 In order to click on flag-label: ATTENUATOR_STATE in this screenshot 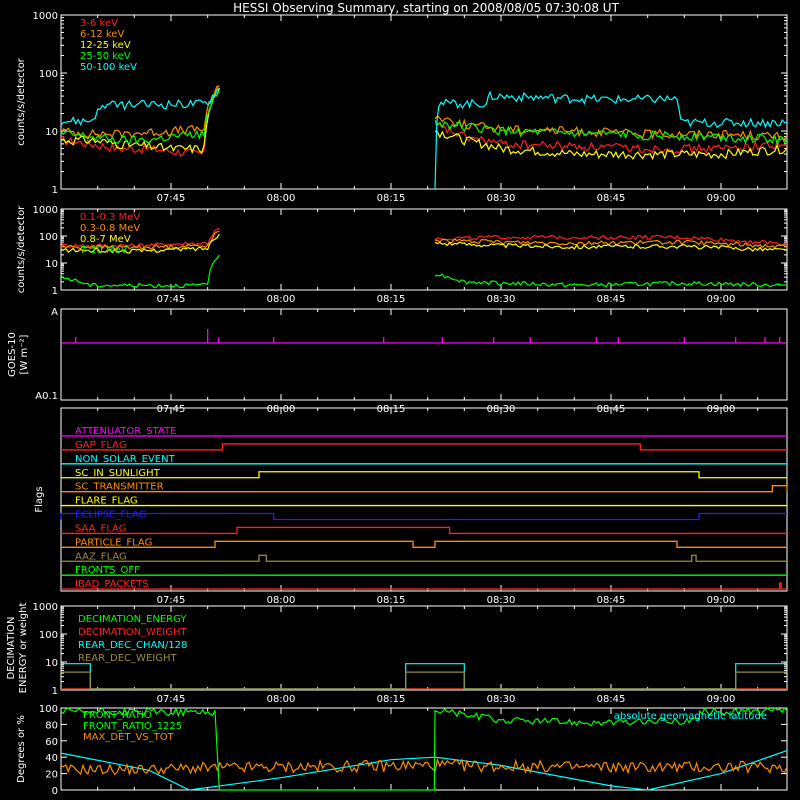, I will do `click(125, 431)`.